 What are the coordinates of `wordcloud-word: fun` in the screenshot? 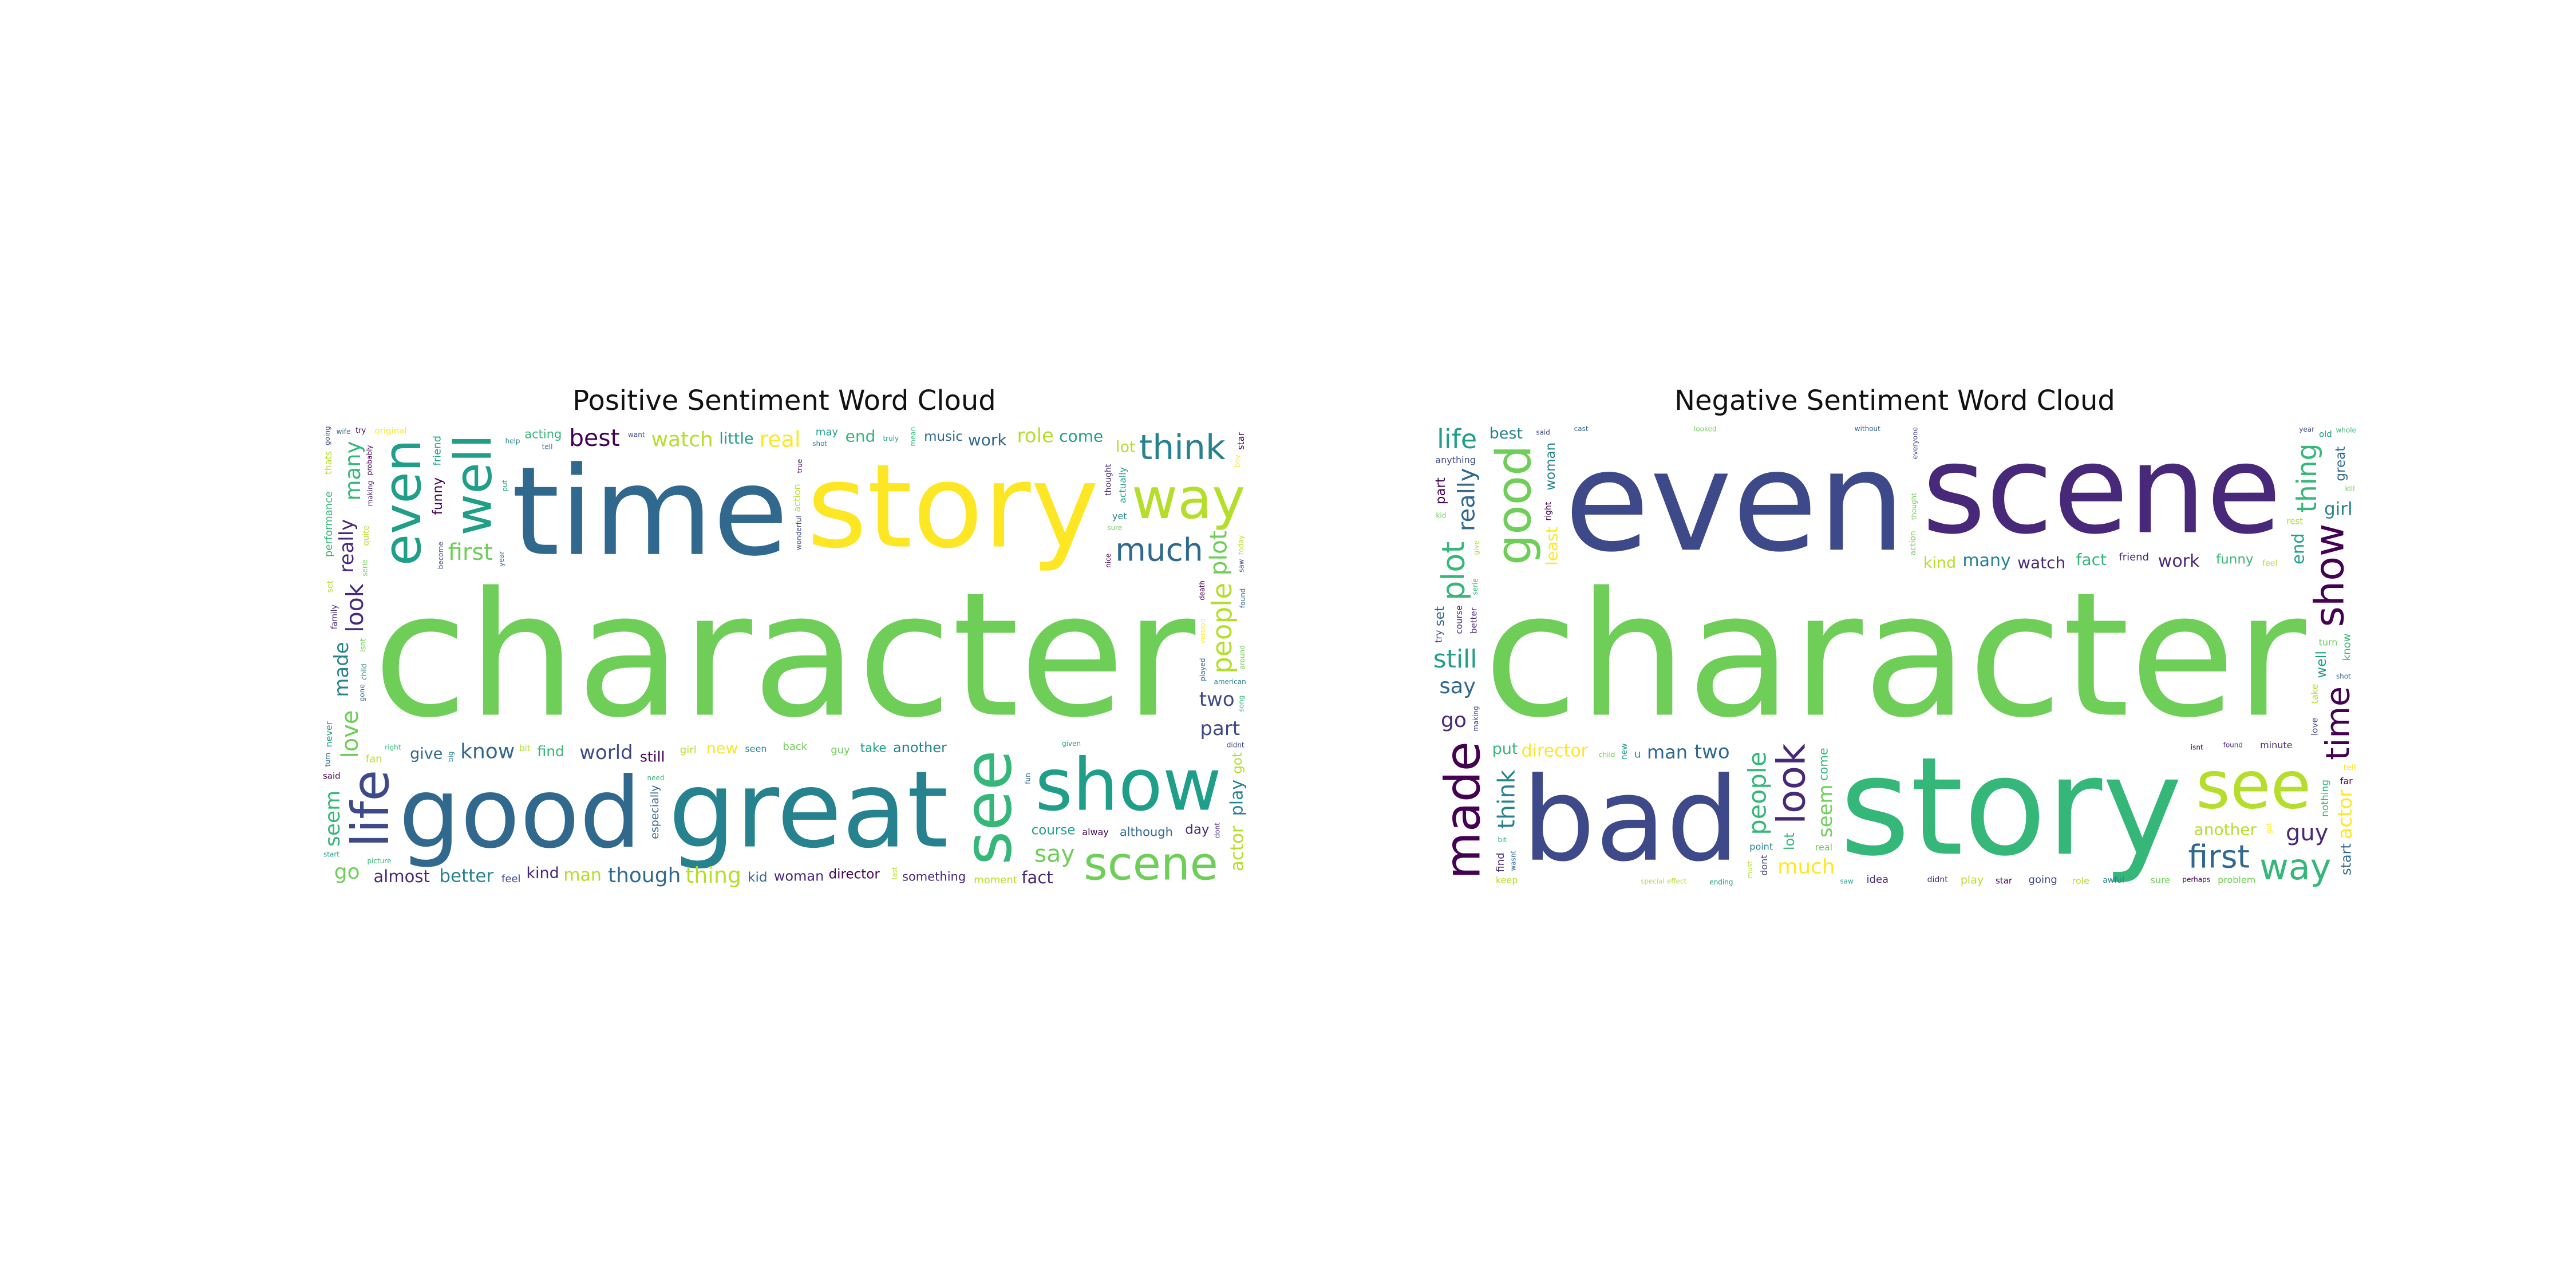 It's located at (1028, 778).